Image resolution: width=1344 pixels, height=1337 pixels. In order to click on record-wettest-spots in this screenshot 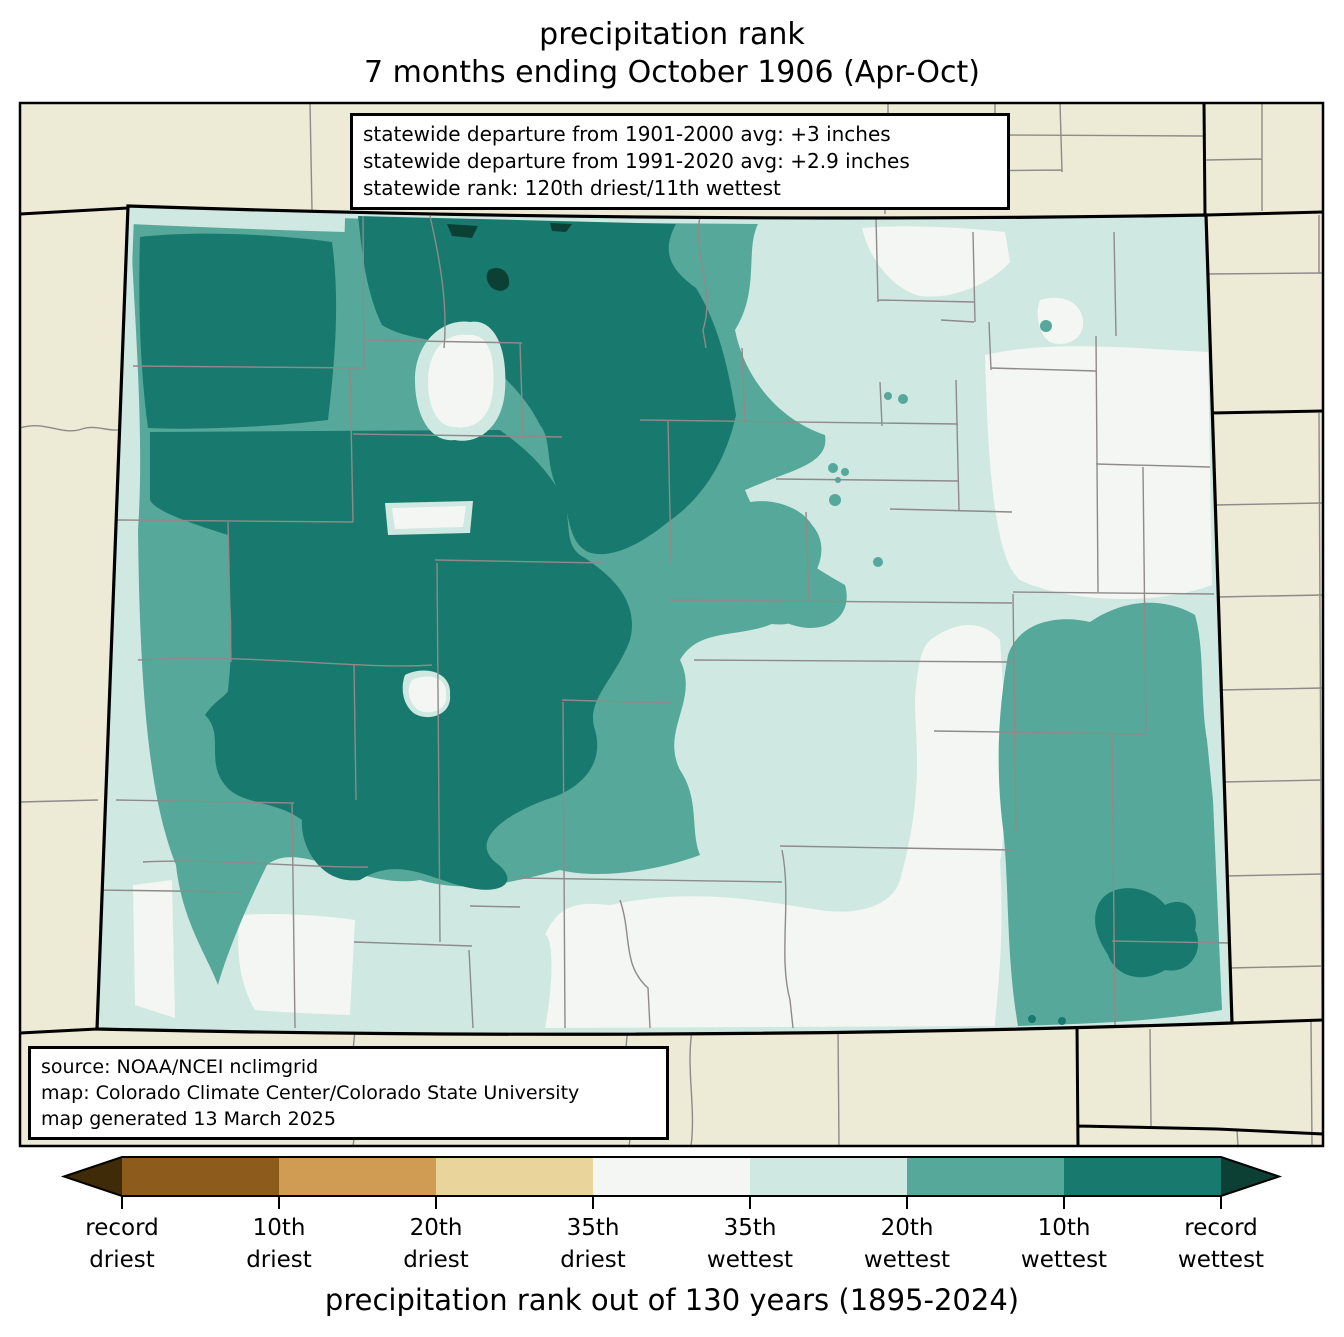, I will do `click(509, 257)`.